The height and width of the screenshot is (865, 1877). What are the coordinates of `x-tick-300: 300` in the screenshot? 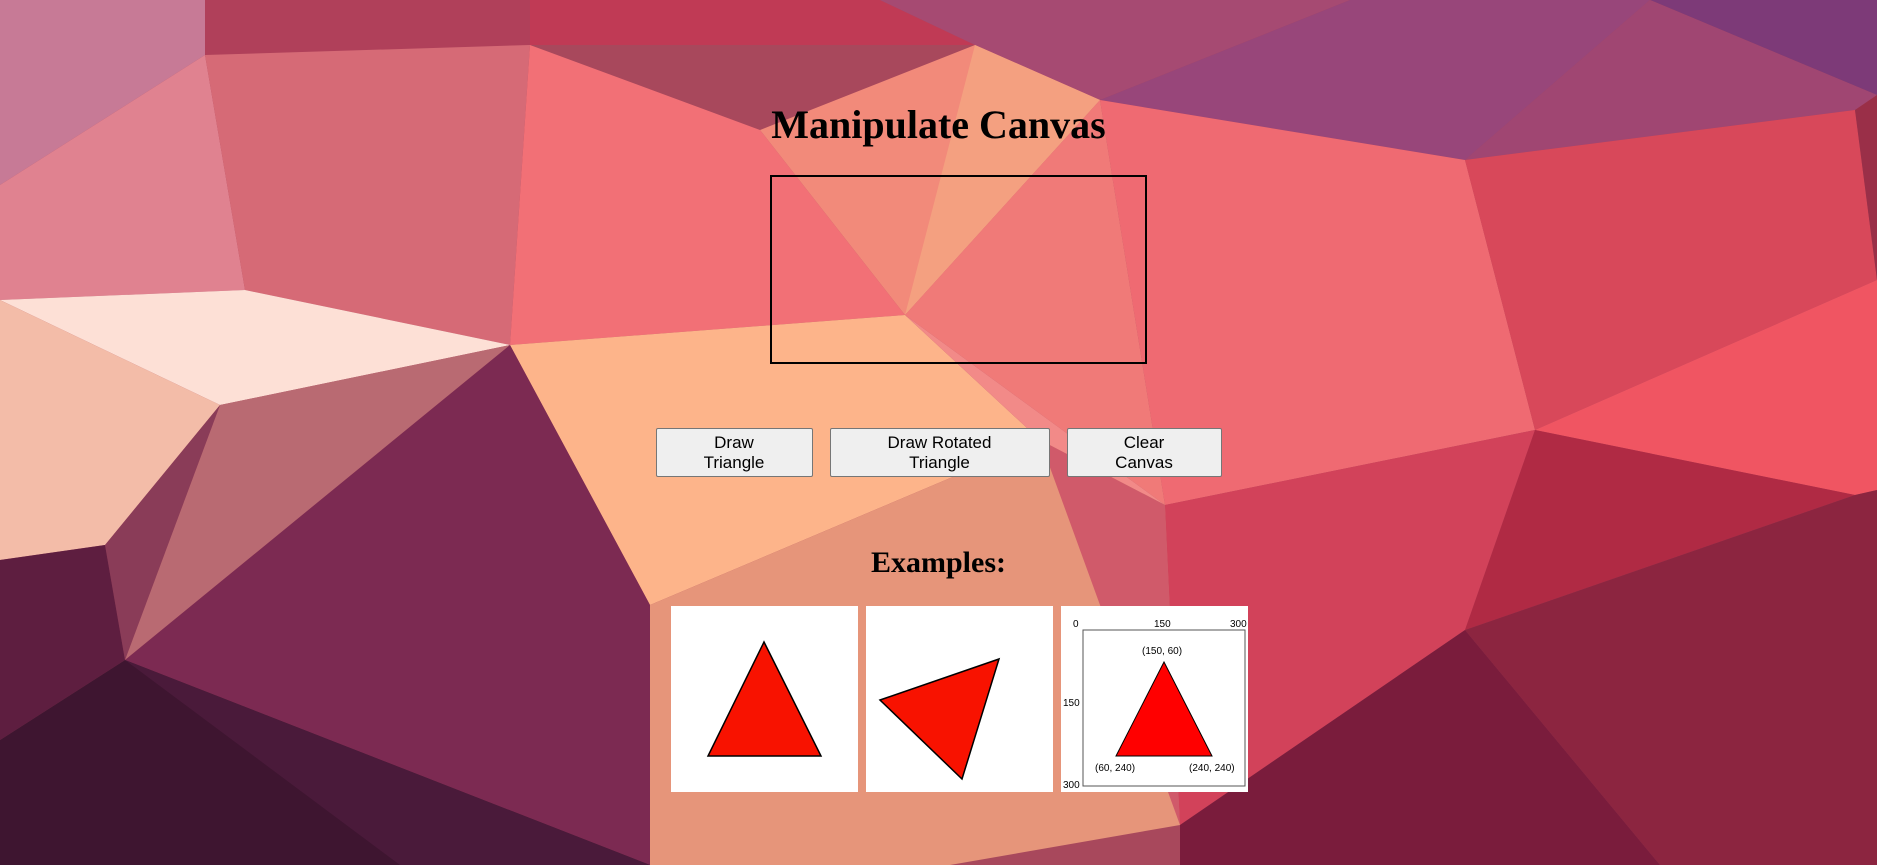 It's located at (1238, 624).